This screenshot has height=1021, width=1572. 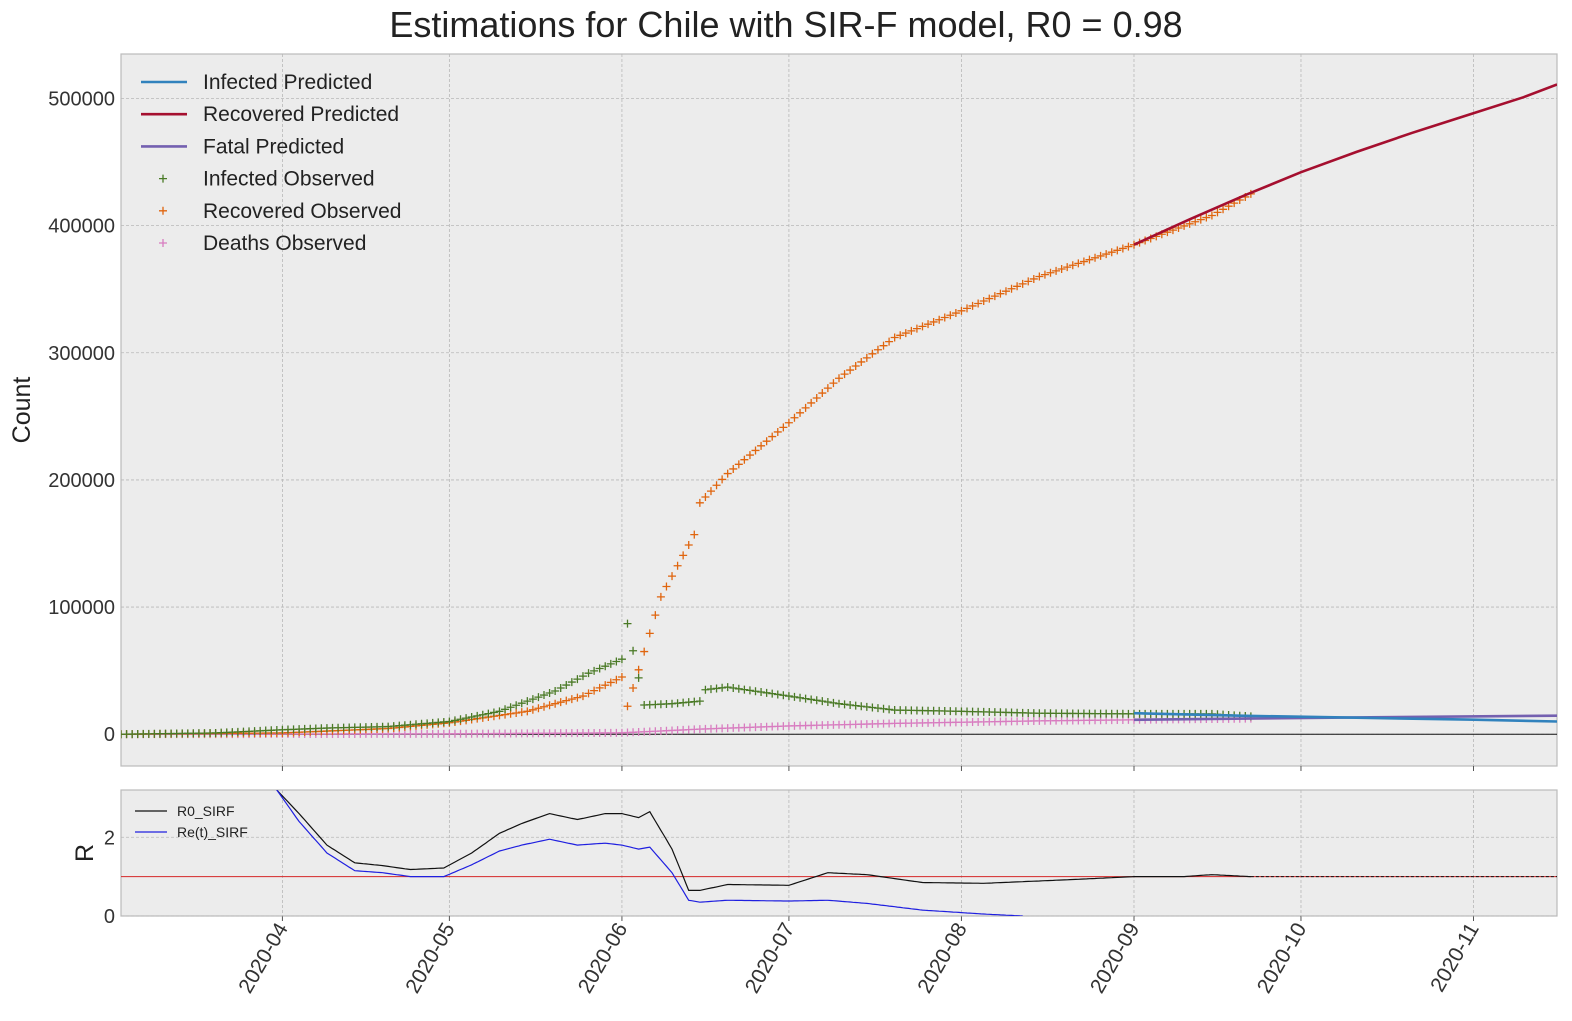 What do you see at coordinates (273, 146) in the screenshot?
I see `legend-label: Fatal Predicted` at bounding box center [273, 146].